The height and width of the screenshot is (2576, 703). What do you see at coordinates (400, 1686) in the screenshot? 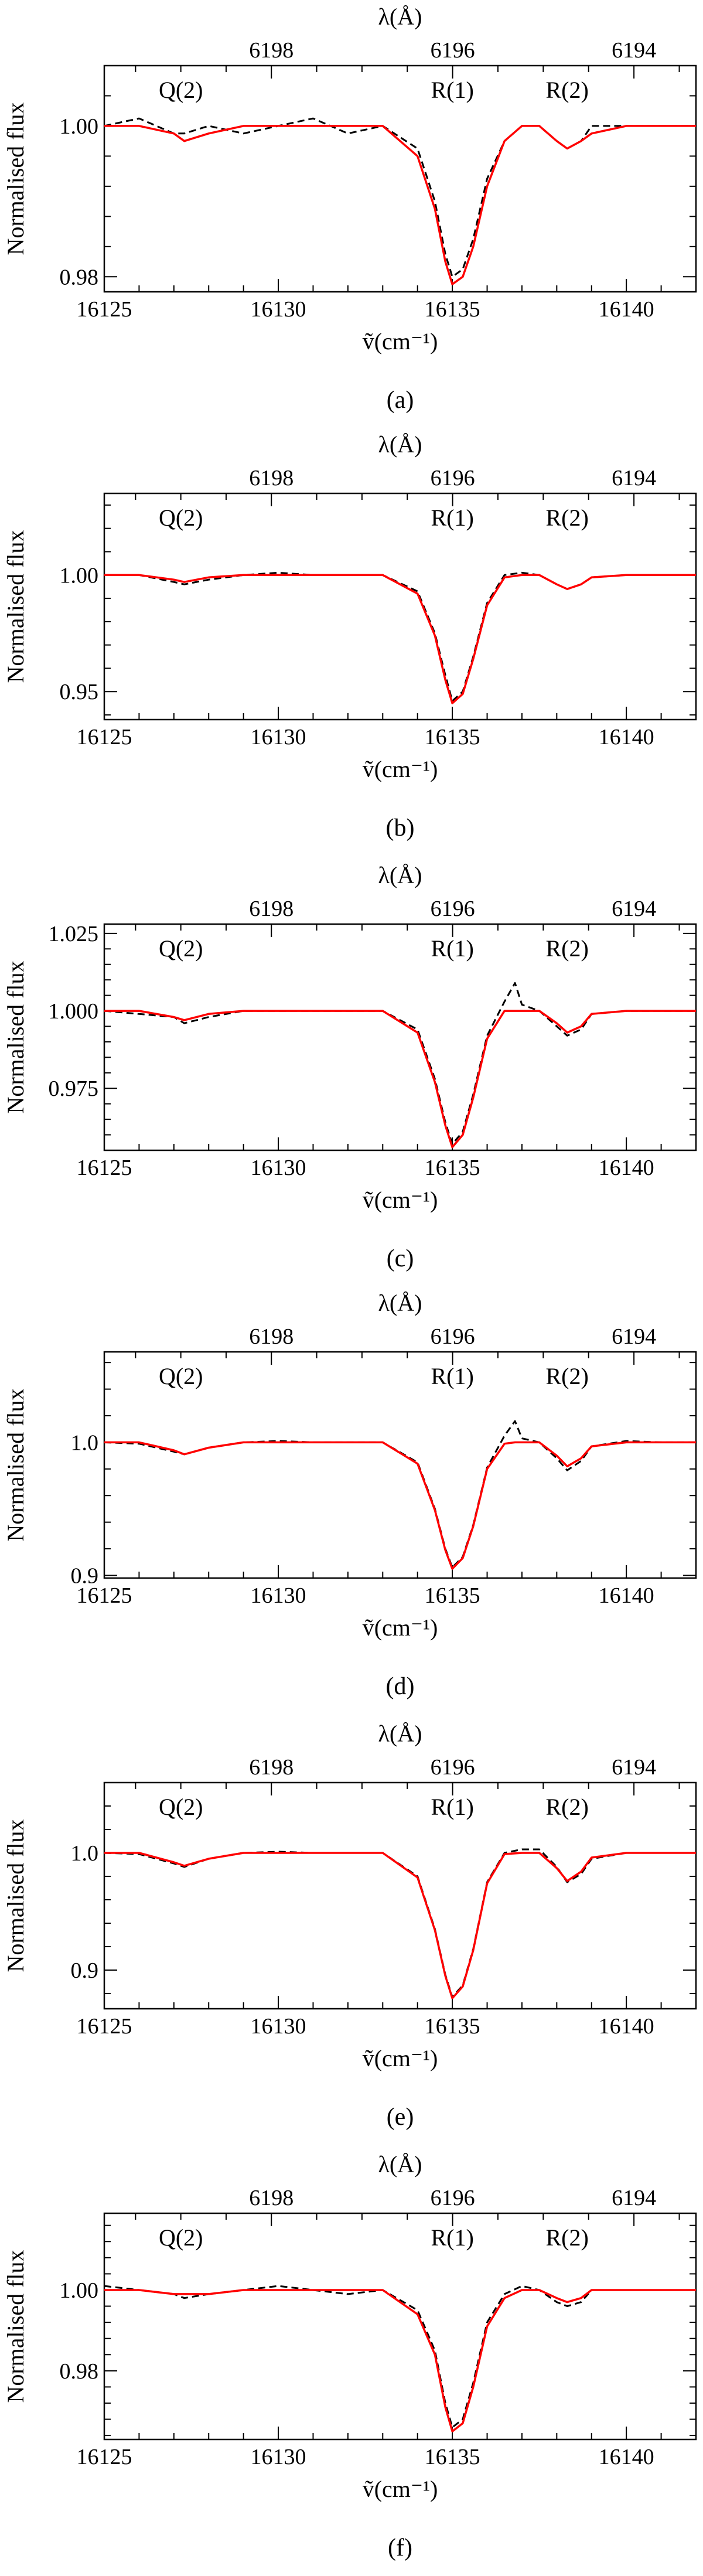
I see `panel-label: (d)` at bounding box center [400, 1686].